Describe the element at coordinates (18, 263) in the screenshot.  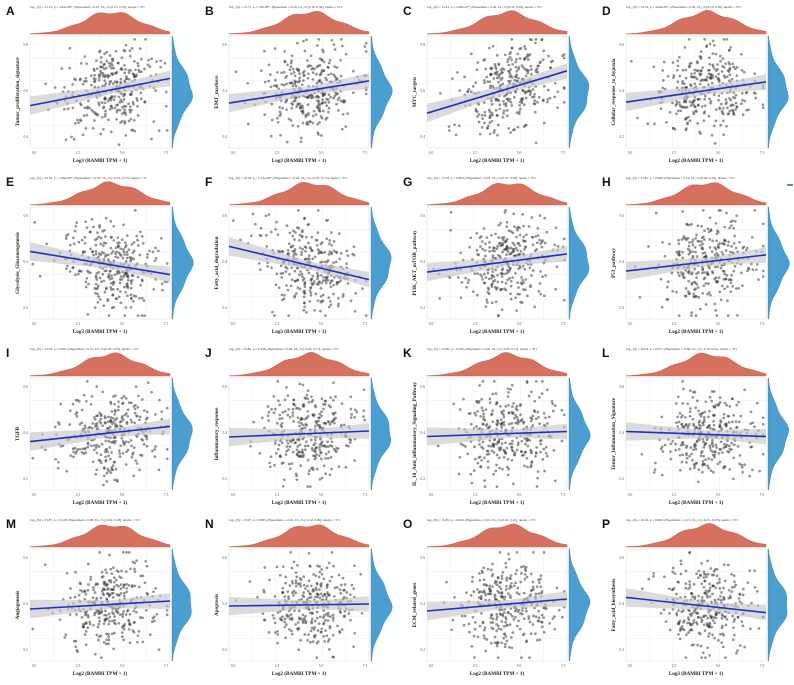
I see `y-axis-label: Glycolysis_Gluconeogenesis` at that location.